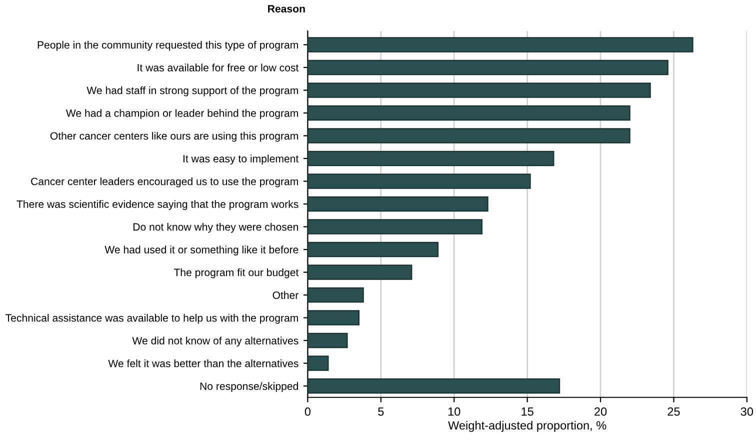 This screenshot has height=444, width=756. What do you see at coordinates (241, 159) in the screenshot?
I see `y-tick-label: It was easy to implement` at bounding box center [241, 159].